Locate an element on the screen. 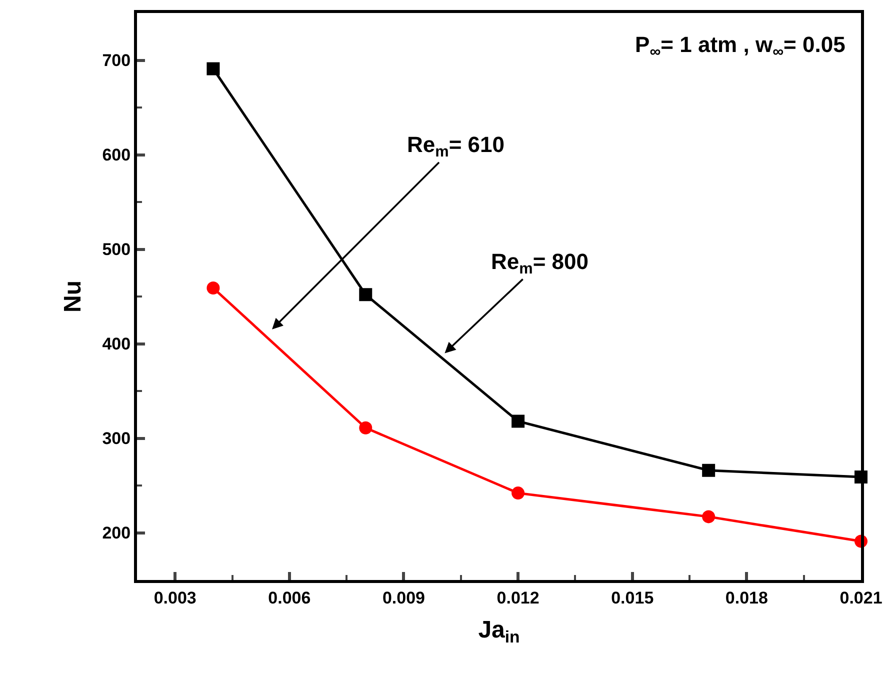 This screenshot has height=681, width=892. annotation: Re$_{m}$= 800 is located at coordinates (539, 263).